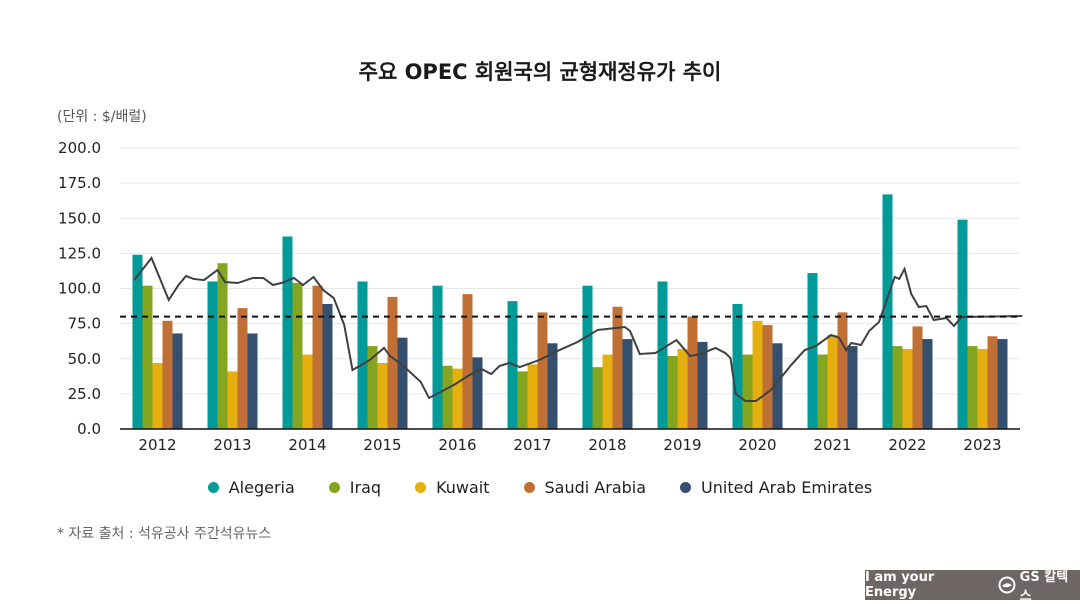 The height and width of the screenshot is (604, 1080). What do you see at coordinates (532, 396) in the screenshot?
I see `bar-kuwait-2017` at bounding box center [532, 396].